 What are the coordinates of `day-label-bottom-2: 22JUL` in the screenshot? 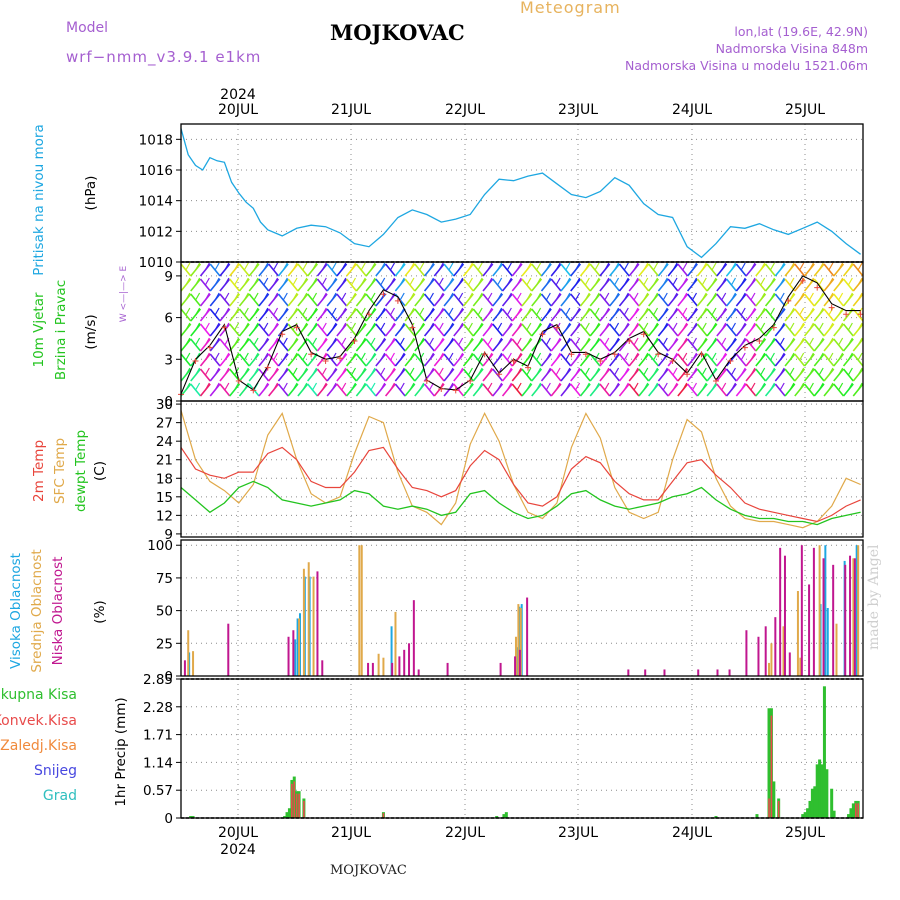 It's located at (465, 833).